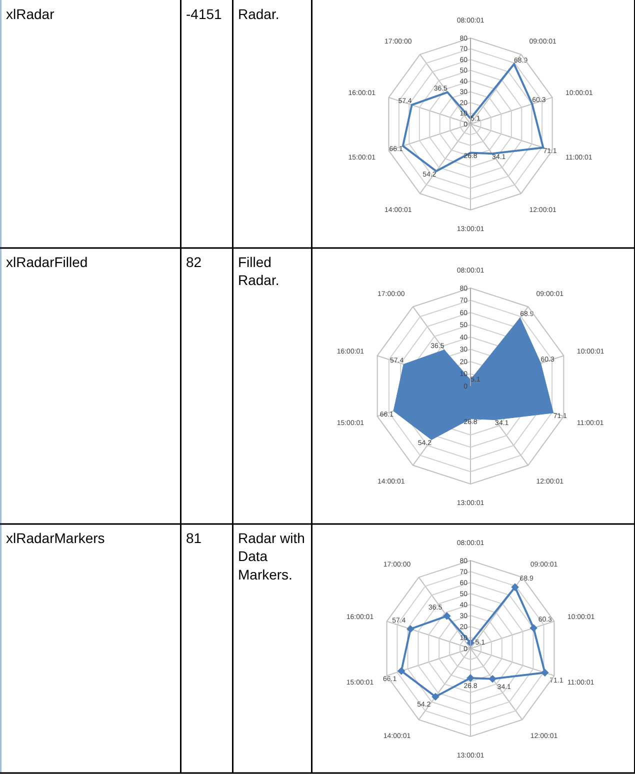 Image resolution: width=635 pixels, height=774 pixels. I want to click on text: Radar with Data Markers., so click(271, 556).